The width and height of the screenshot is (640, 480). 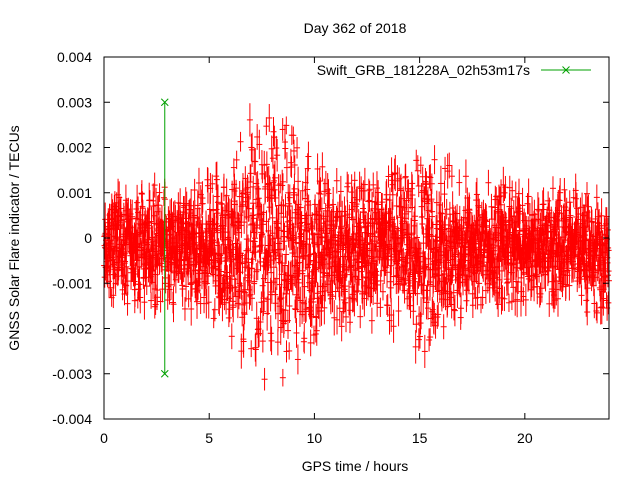 What do you see at coordinates (355, 466) in the screenshot?
I see `x-axis-label: GPS time / hours` at bounding box center [355, 466].